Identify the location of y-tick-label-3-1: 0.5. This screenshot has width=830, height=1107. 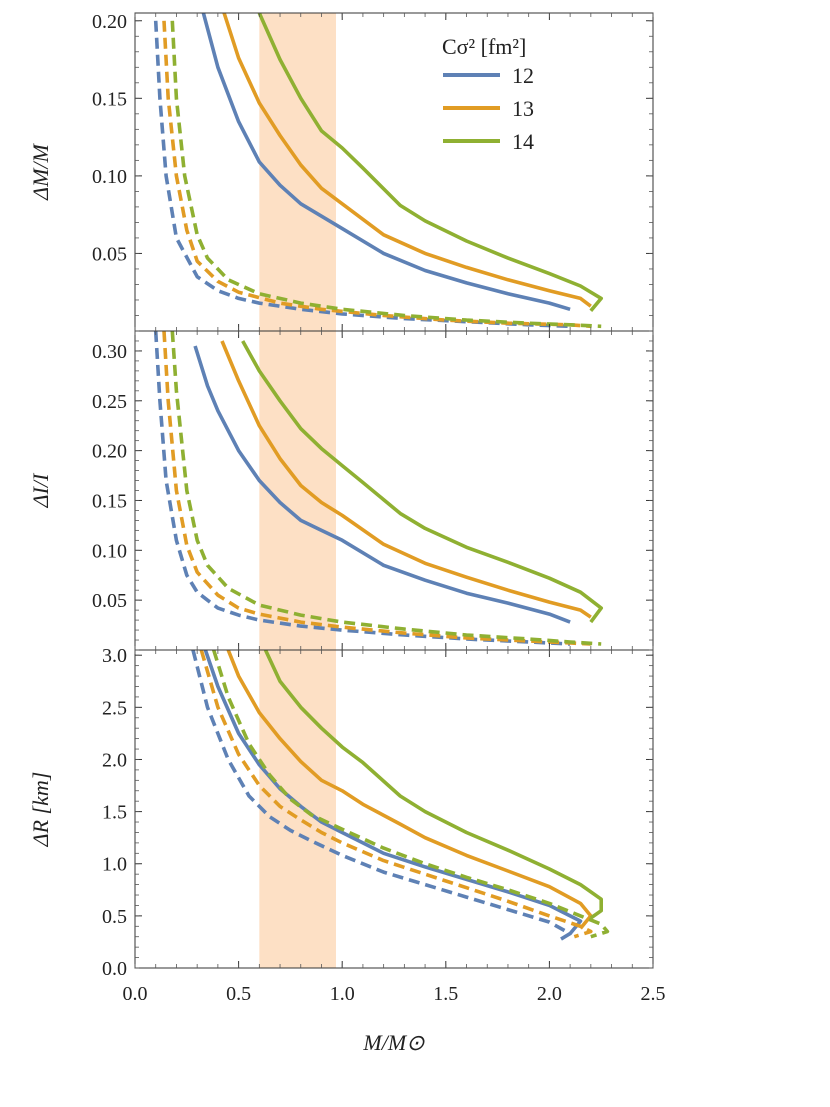
(114, 917).